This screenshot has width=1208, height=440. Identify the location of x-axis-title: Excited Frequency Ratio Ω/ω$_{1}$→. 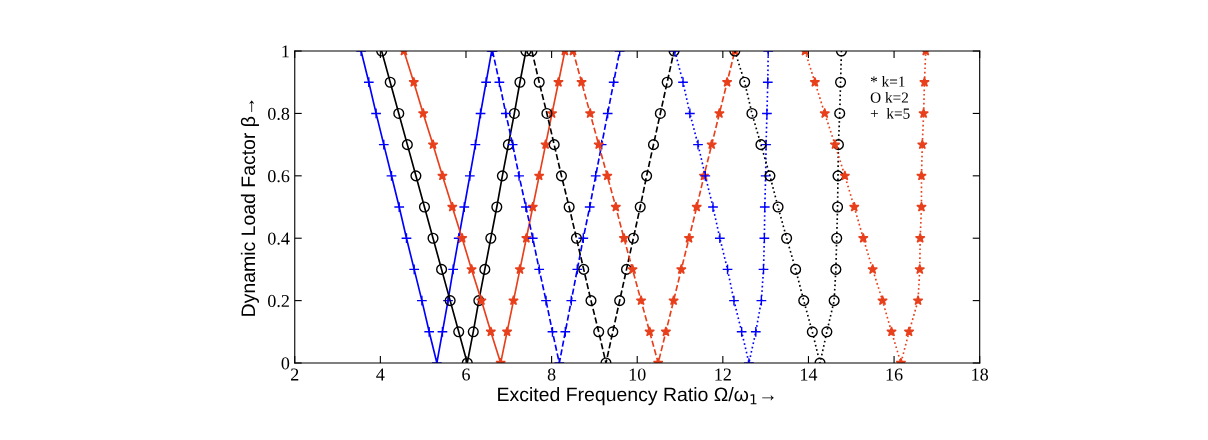
(636, 396).